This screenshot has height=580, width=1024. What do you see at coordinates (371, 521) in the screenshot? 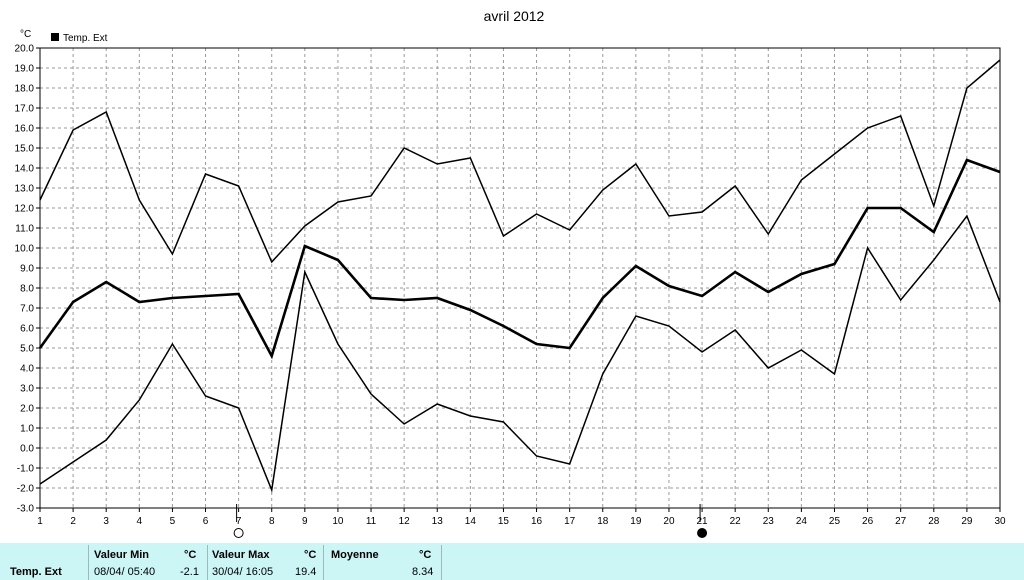
I see `x-tick-label: 11` at bounding box center [371, 521].